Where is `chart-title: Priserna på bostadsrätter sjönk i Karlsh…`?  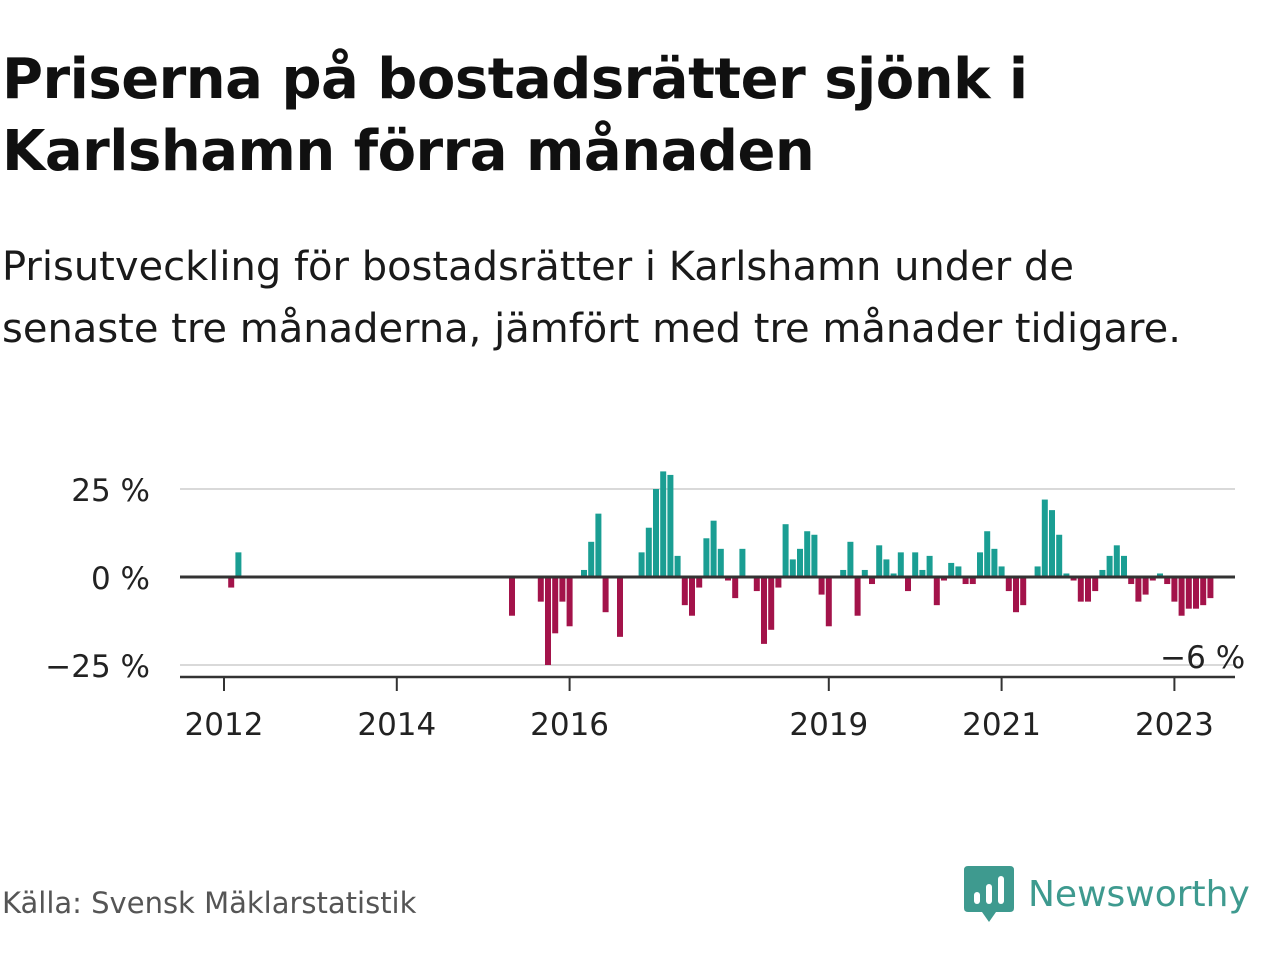 chart-title: Priserna på bostadsrätter sjönk i Karlsh… is located at coordinates (515, 115).